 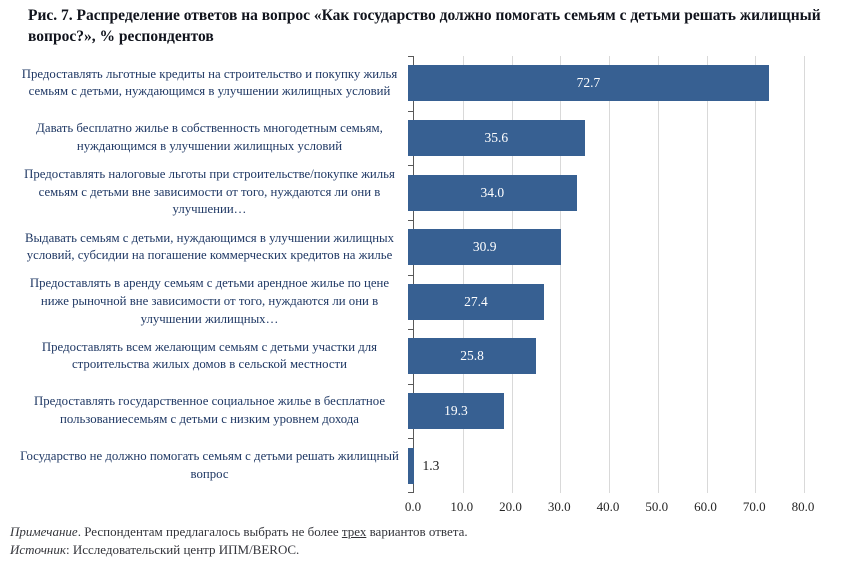 I want to click on bar-value-label: 1.3, so click(x=431, y=465).